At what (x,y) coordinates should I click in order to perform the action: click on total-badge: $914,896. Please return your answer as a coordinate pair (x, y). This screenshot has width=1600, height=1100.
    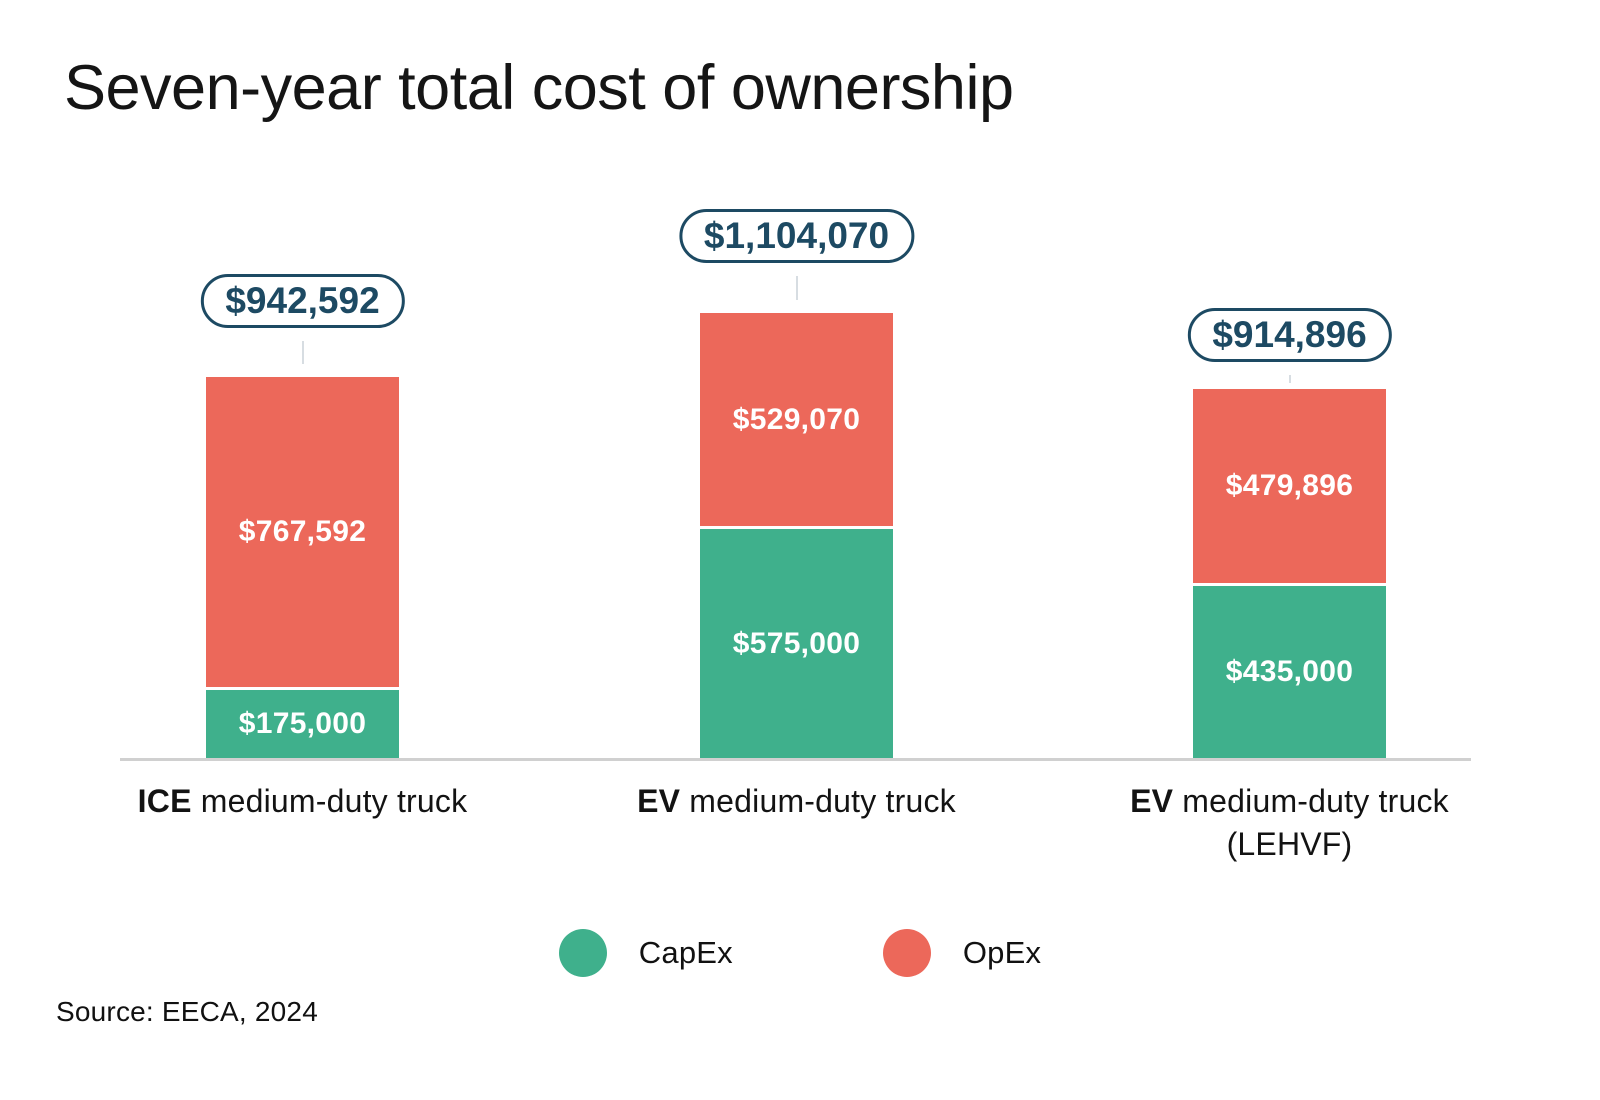
    Looking at the image, I should click on (1289, 335).